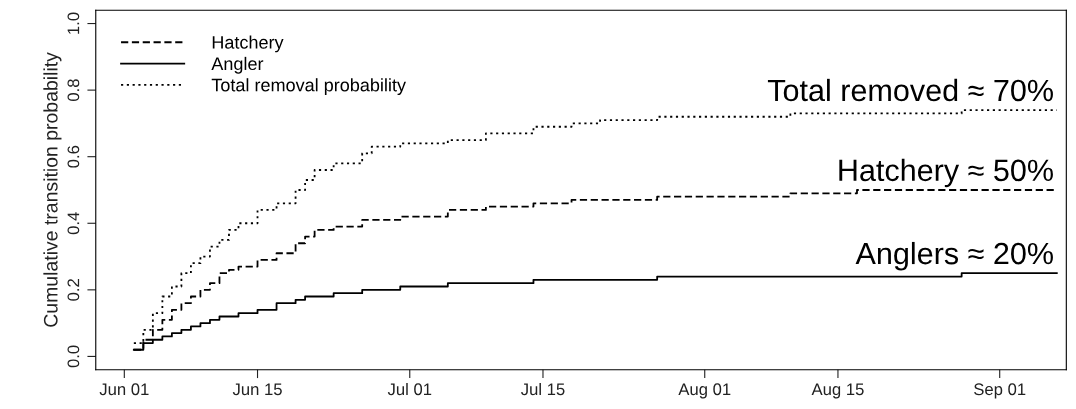 This screenshot has width=1076, height=409. What do you see at coordinates (73, 223) in the screenshot?
I see `y-tick-label: 0.4` at bounding box center [73, 223].